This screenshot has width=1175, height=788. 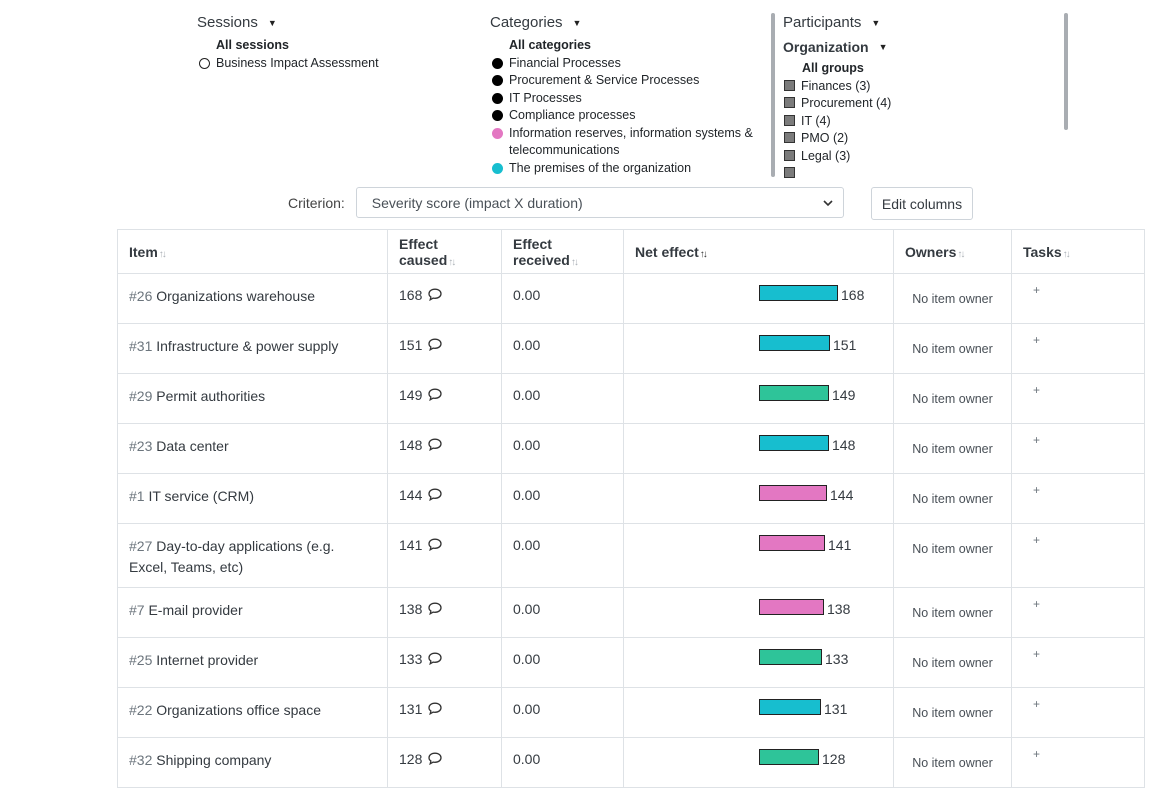 I want to click on category-option-label: Procurement & Service Processes, so click(x=604, y=80).